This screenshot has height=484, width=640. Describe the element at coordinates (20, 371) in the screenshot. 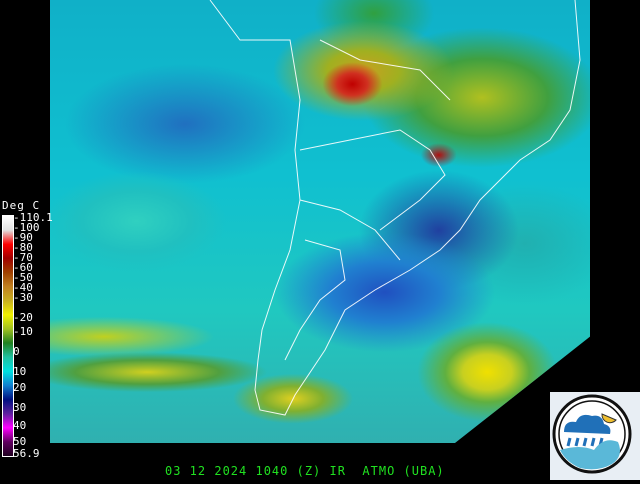

I see `scale-tick-label: 10` at that location.